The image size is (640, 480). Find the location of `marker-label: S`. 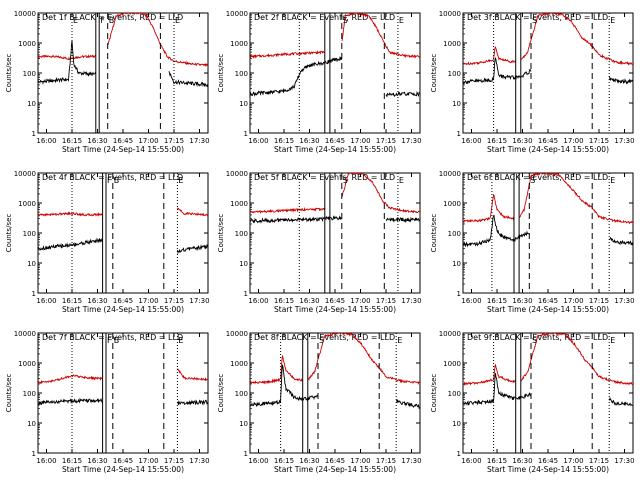

marker-label: S is located at coordinates (321, 340).